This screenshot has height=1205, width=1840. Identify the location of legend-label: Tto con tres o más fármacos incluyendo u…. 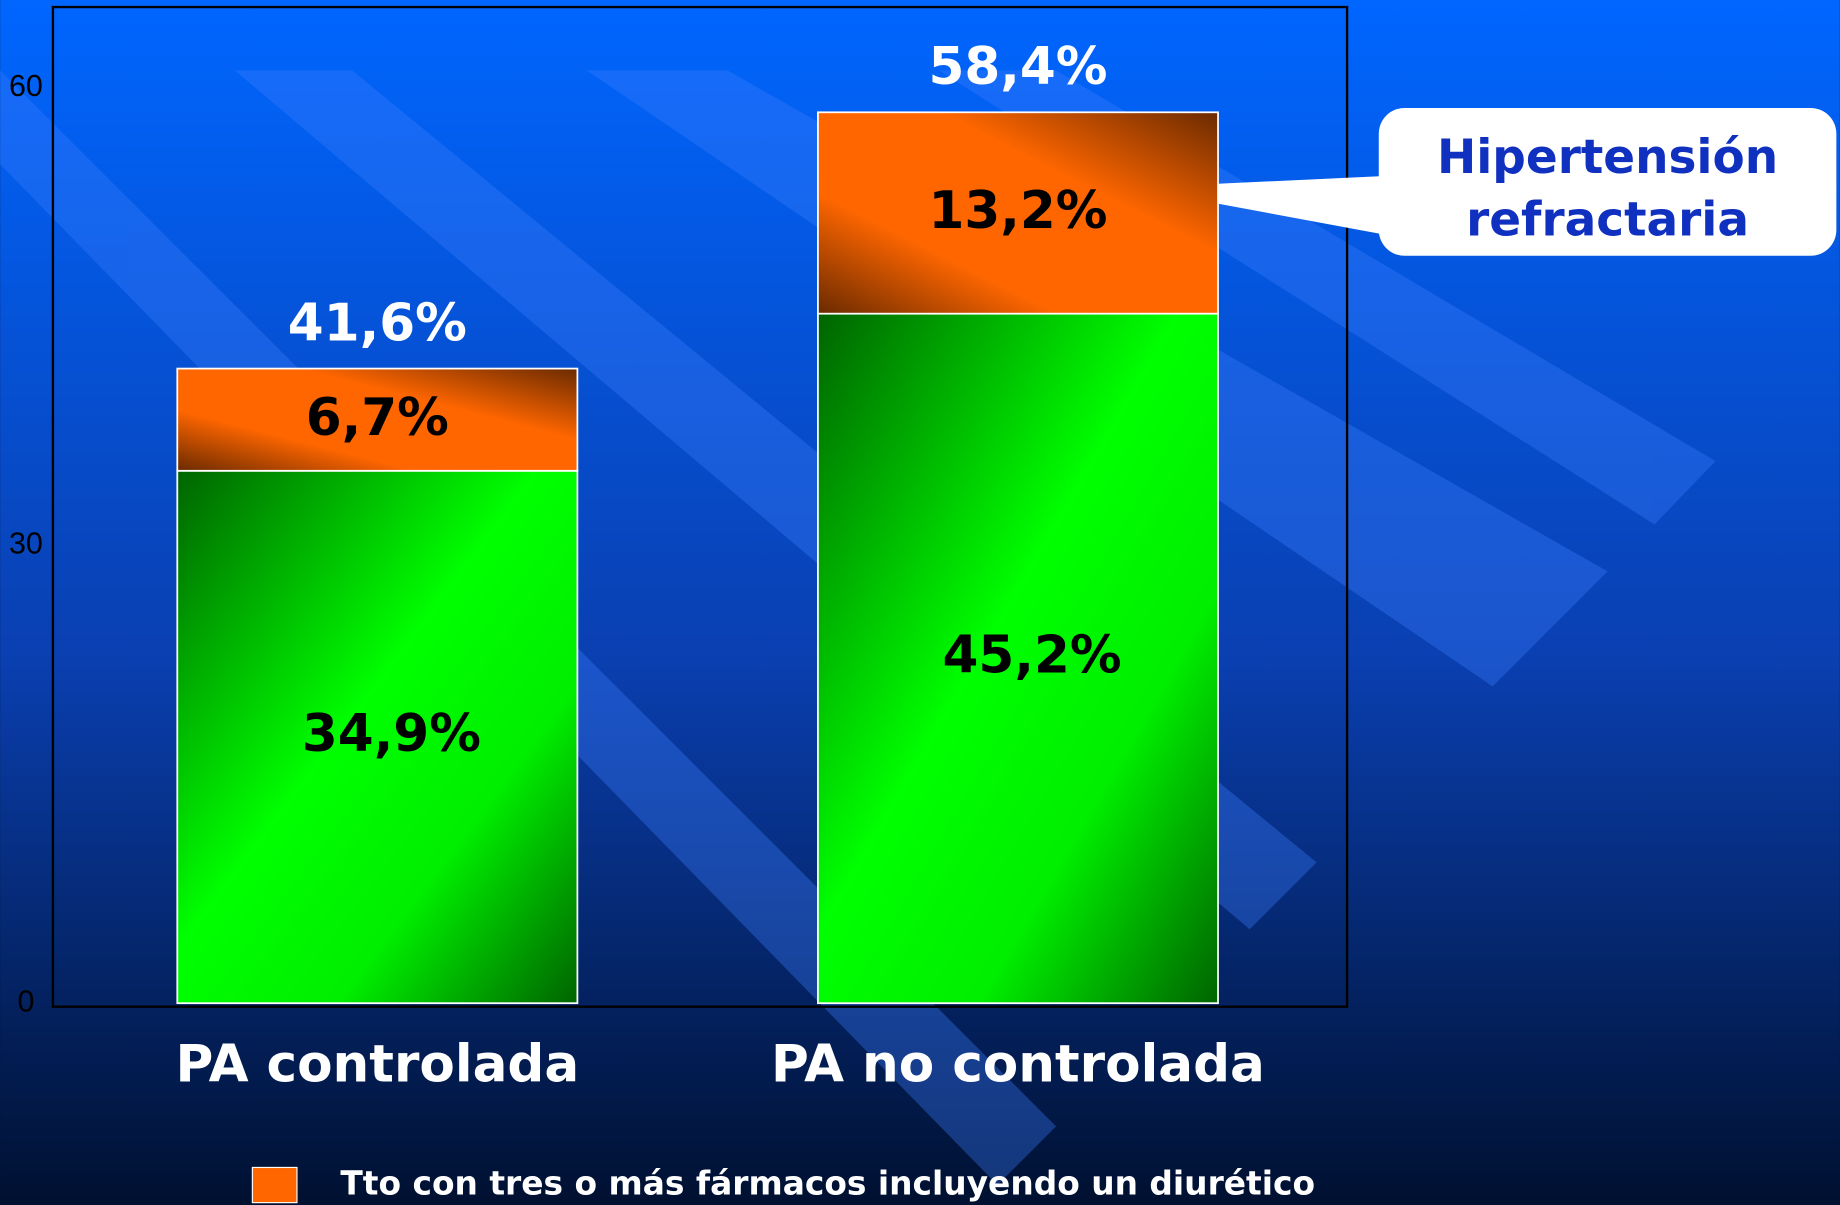
(827, 1184).